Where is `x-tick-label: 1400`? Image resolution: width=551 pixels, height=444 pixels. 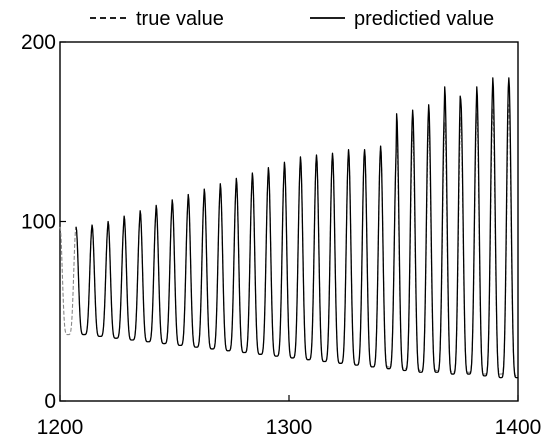 x-tick-label: 1400 is located at coordinates (518, 427).